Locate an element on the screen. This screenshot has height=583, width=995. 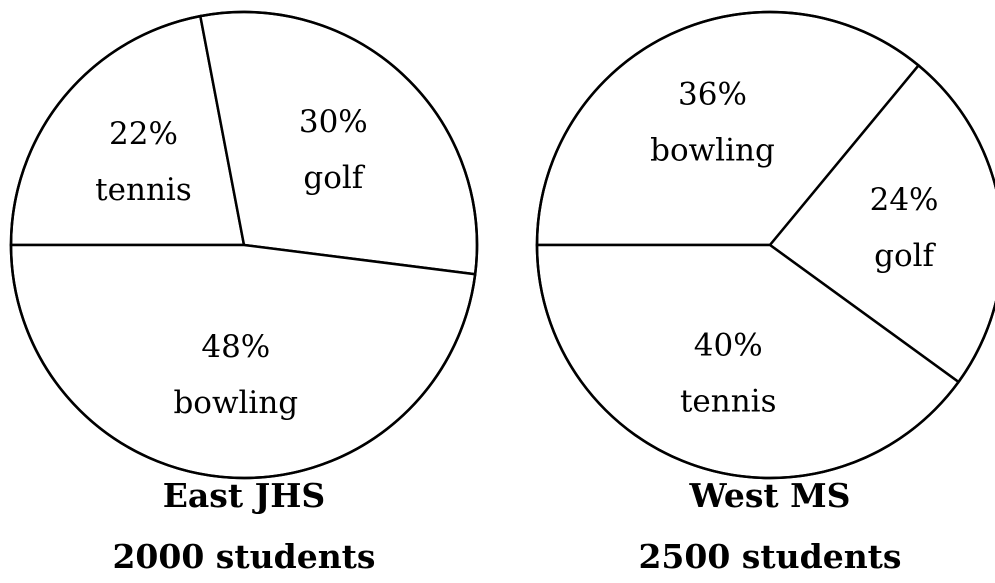
west-ms-slice-tennis-label: tennis is located at coordinates (728, 402).